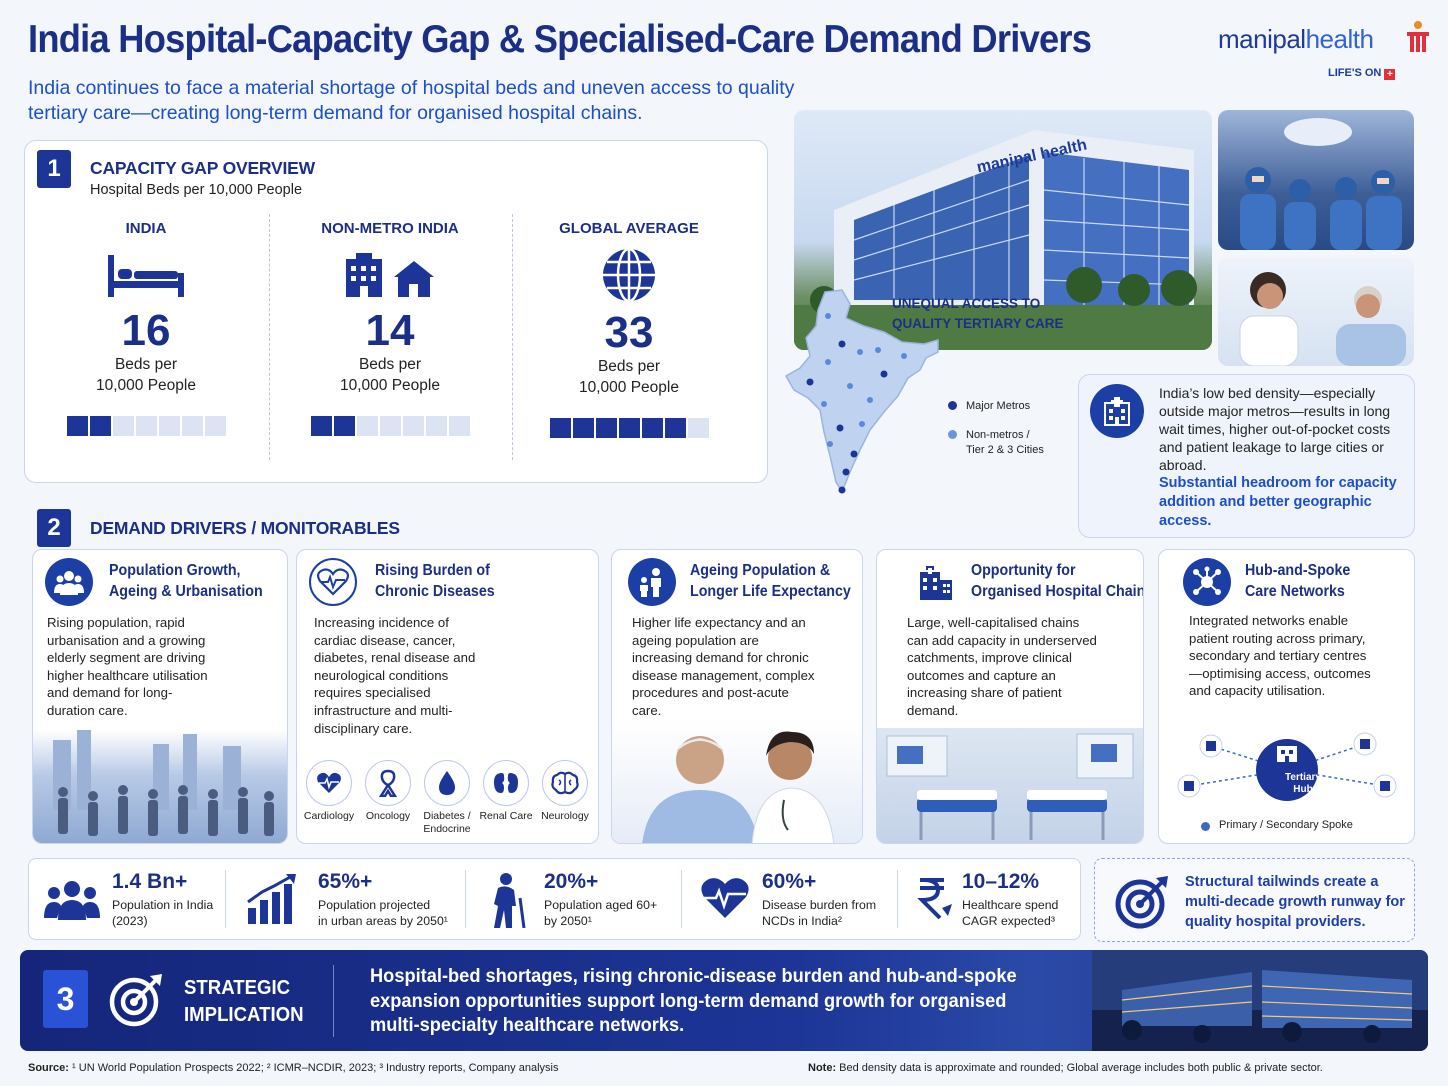 Image resolution: width=1448 pixels, height=1086 pixels. What do you see at coordinates (506, 783) in the screenshot?
I see `kidney-icon` at bounding box center [506, 783].